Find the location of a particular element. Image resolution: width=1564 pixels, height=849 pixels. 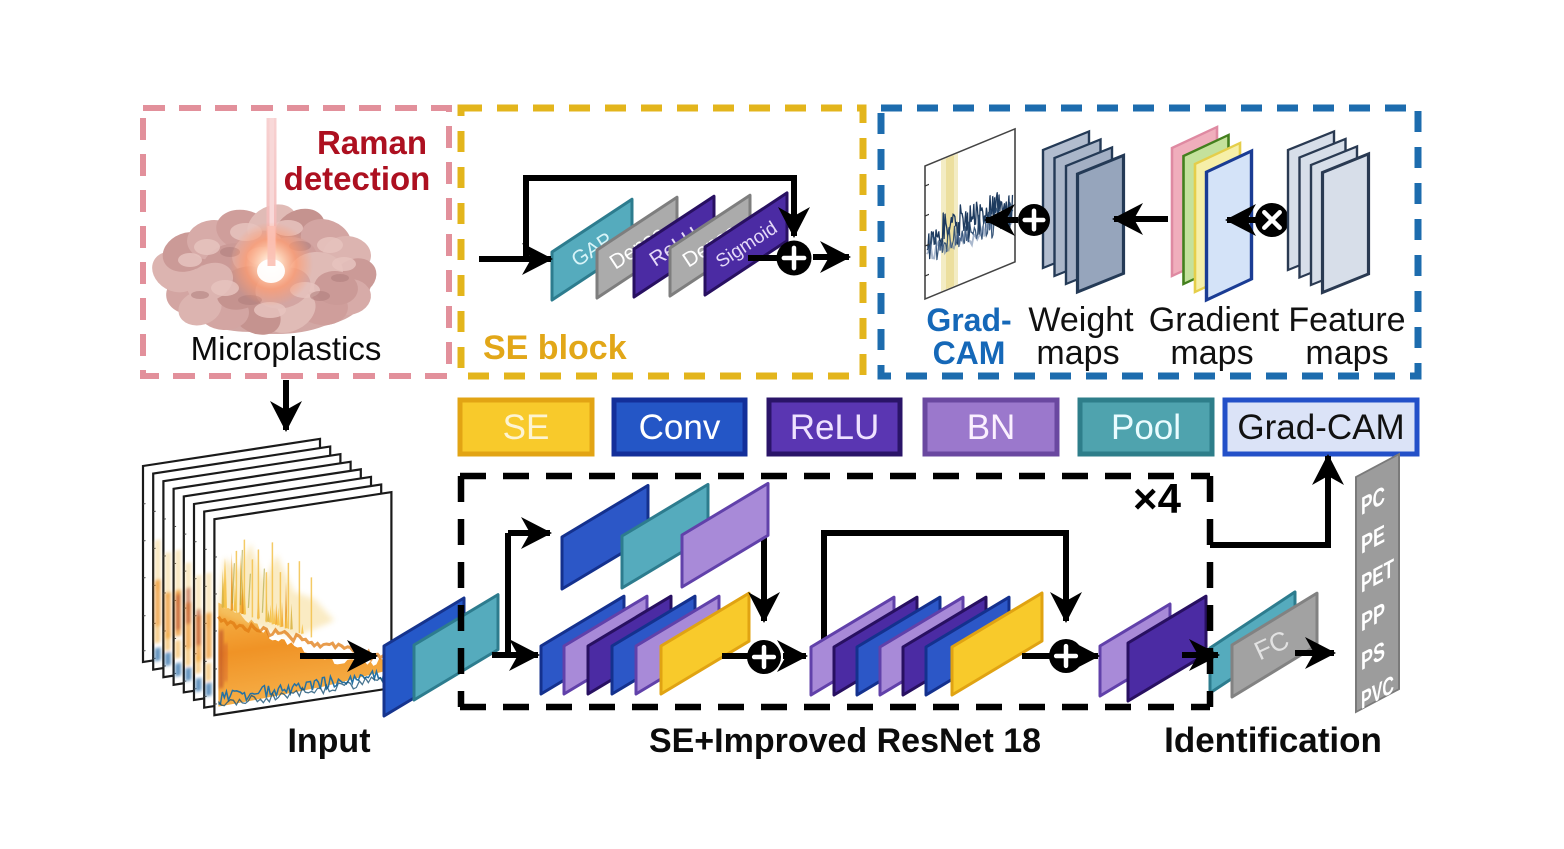

svg-text: Grad- is located at coordinates (968, 320).